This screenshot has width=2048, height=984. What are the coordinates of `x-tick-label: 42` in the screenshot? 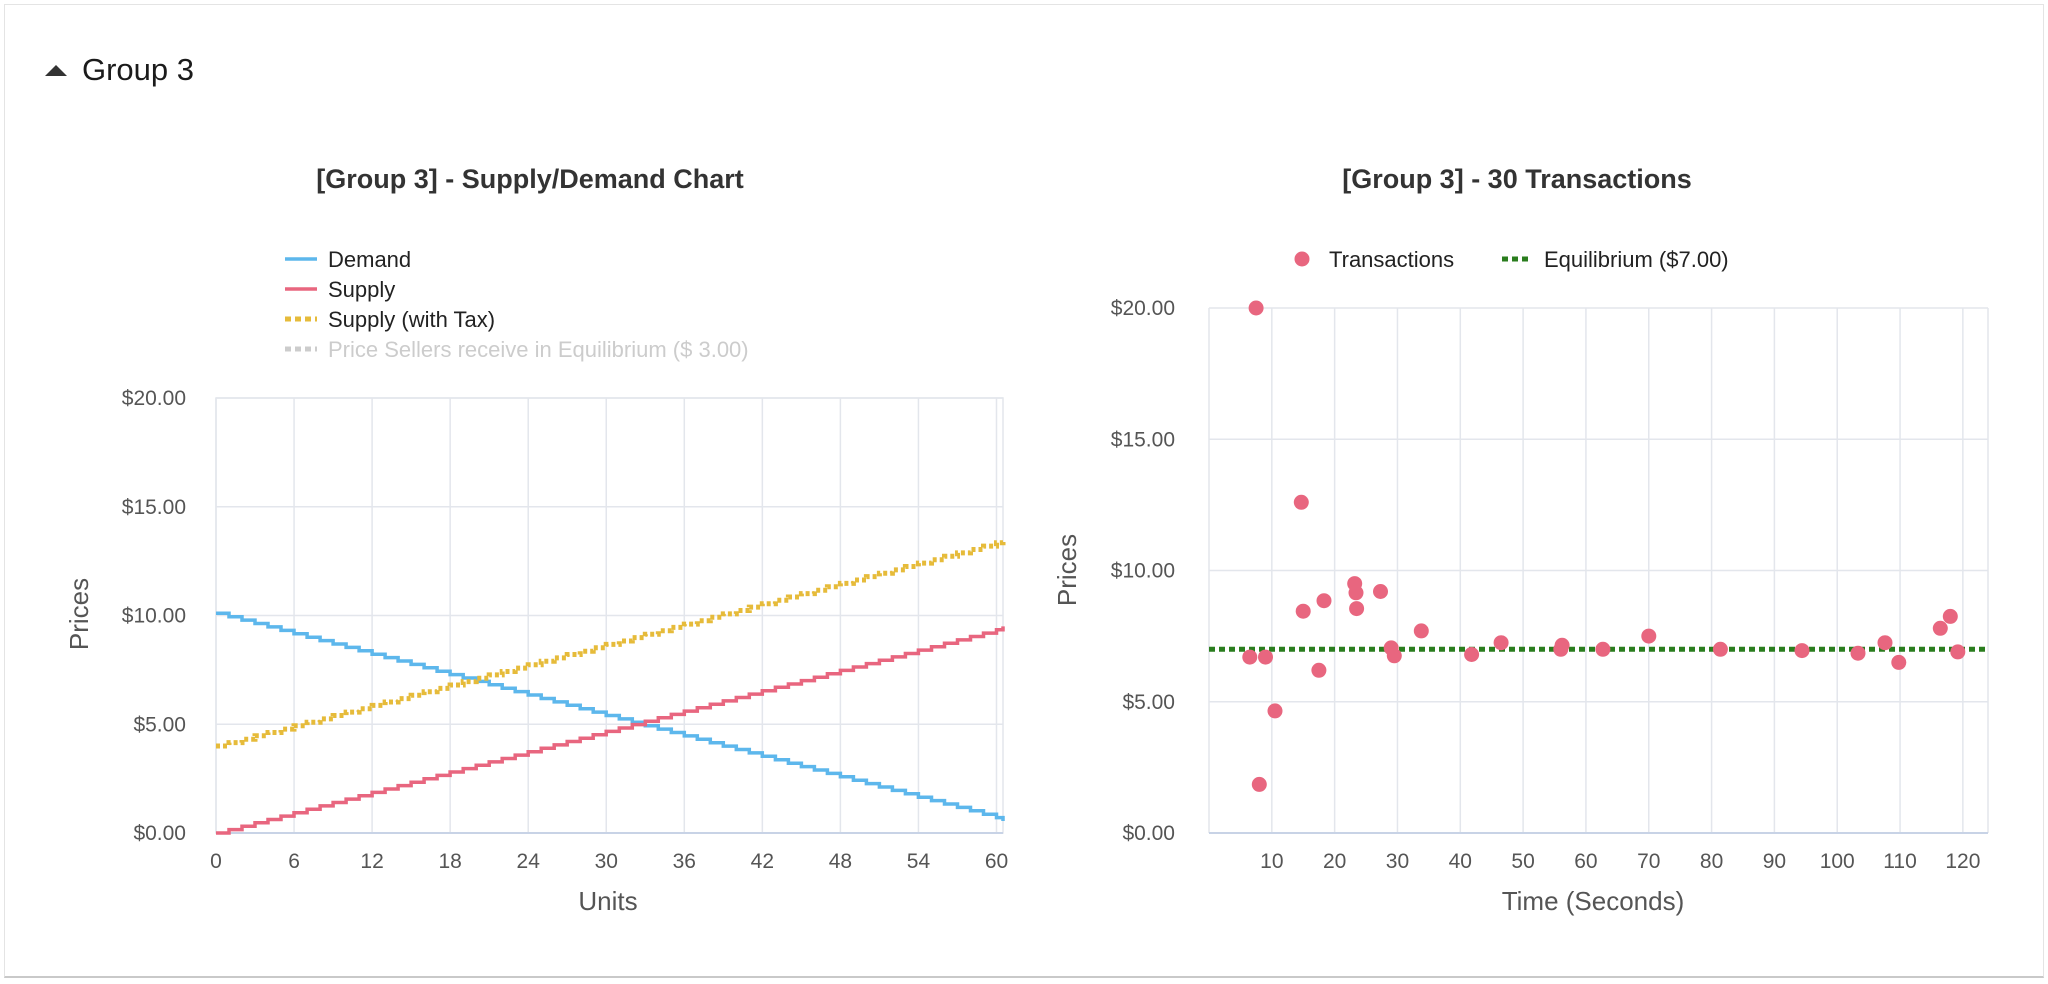 It's located at (762, 861).